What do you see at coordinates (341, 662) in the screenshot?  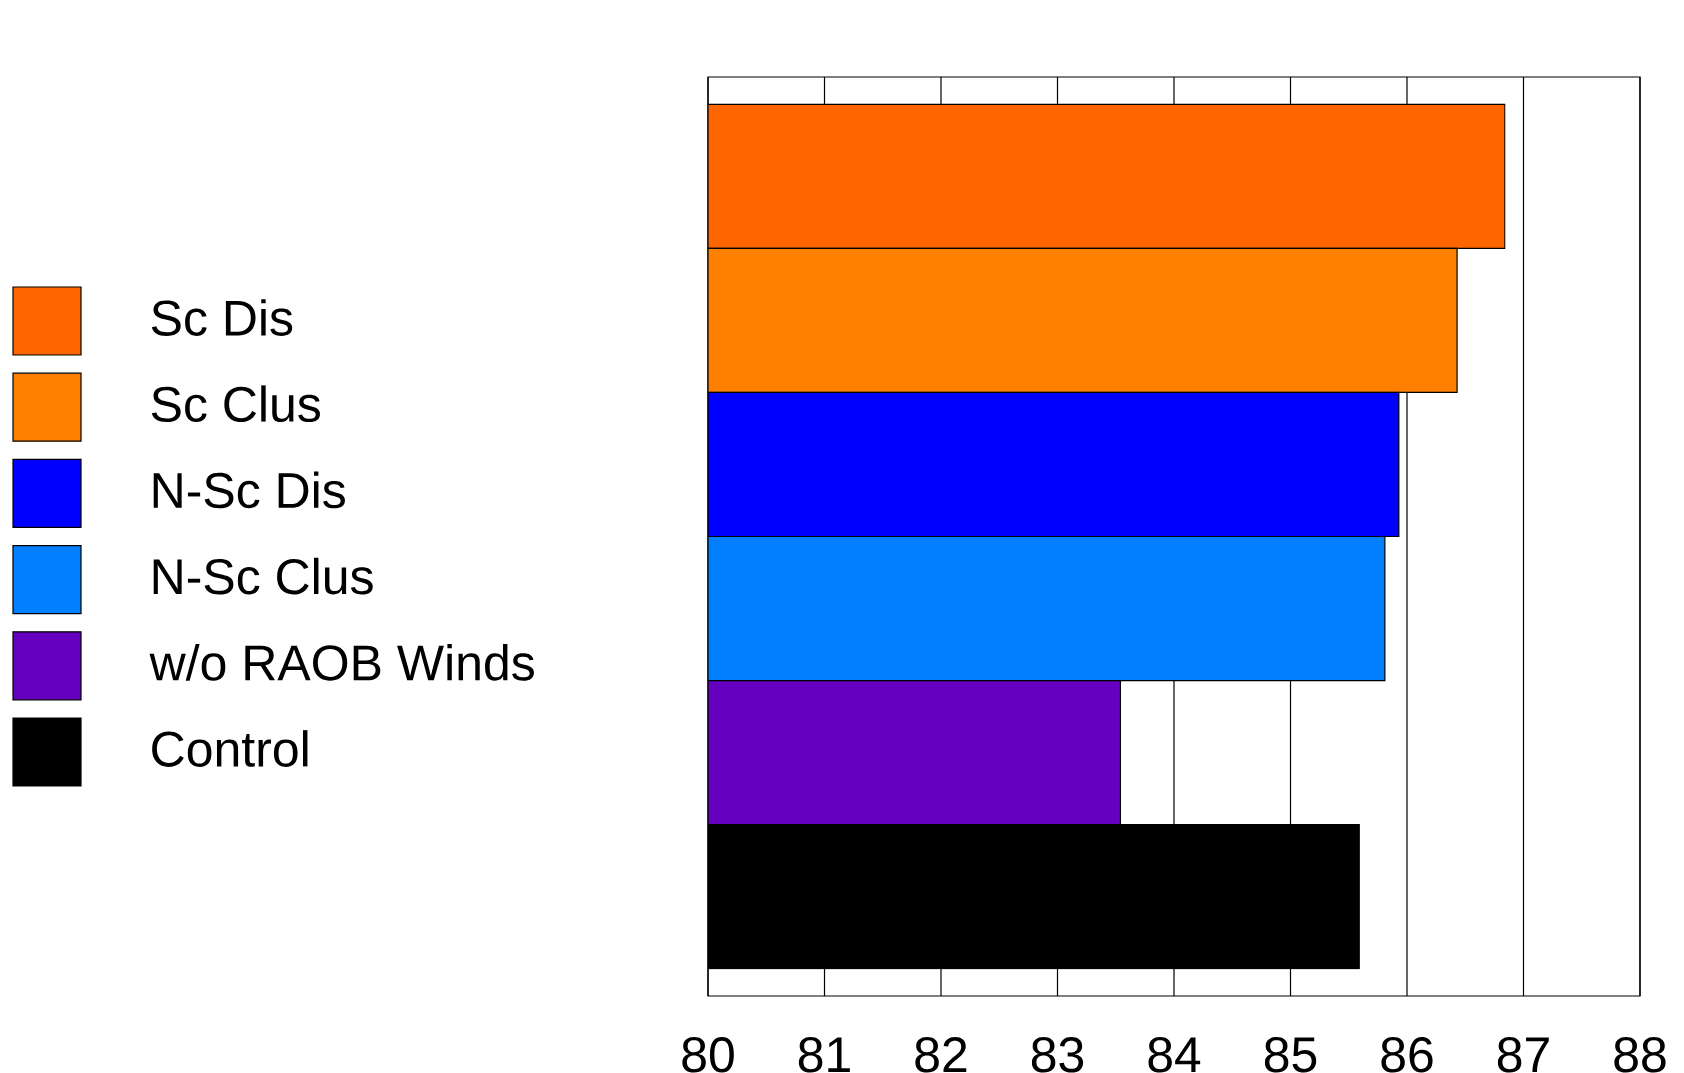 I see `legend-label: w/o RAOB Winds` at bounding box center [341, 662].